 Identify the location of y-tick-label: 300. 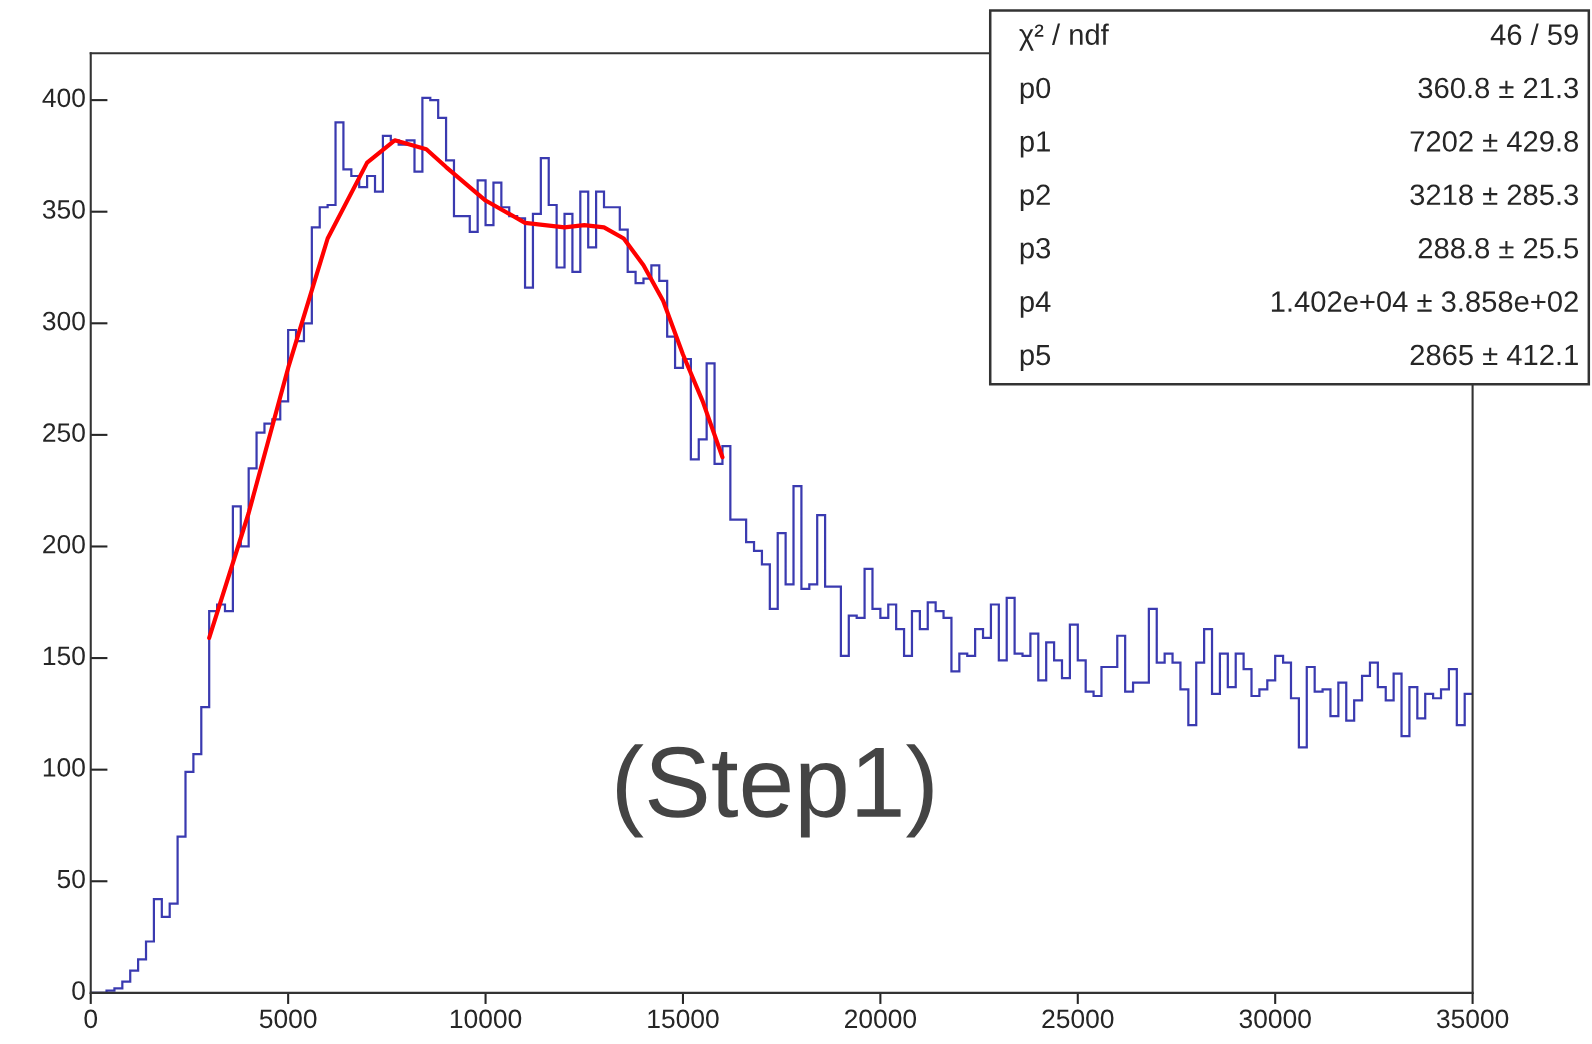
(63, 321).